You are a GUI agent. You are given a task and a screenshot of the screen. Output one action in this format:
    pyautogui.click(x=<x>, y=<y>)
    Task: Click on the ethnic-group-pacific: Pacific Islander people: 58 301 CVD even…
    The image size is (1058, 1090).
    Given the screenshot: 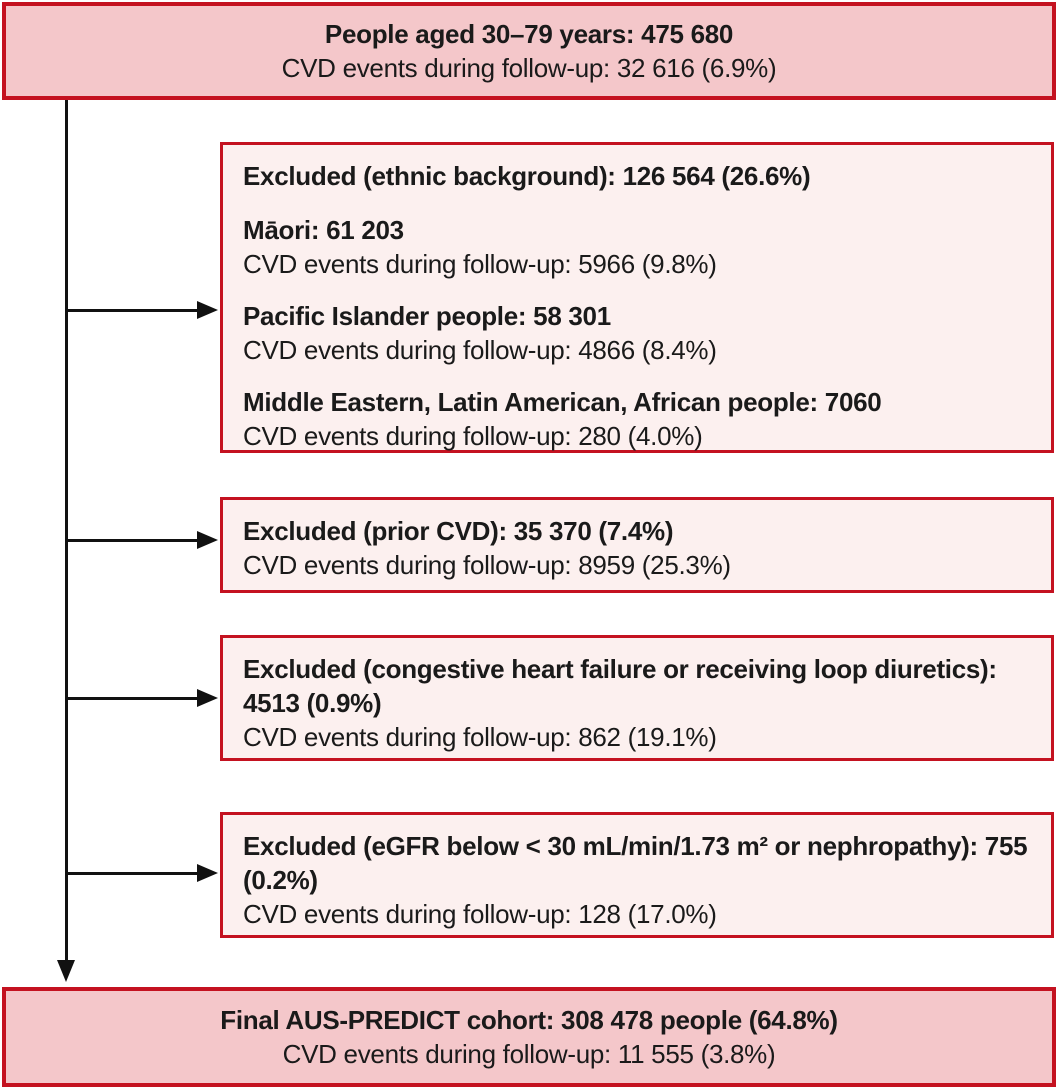 What is the action you would take?
    pyautogui.click(x=637, y=333)
    